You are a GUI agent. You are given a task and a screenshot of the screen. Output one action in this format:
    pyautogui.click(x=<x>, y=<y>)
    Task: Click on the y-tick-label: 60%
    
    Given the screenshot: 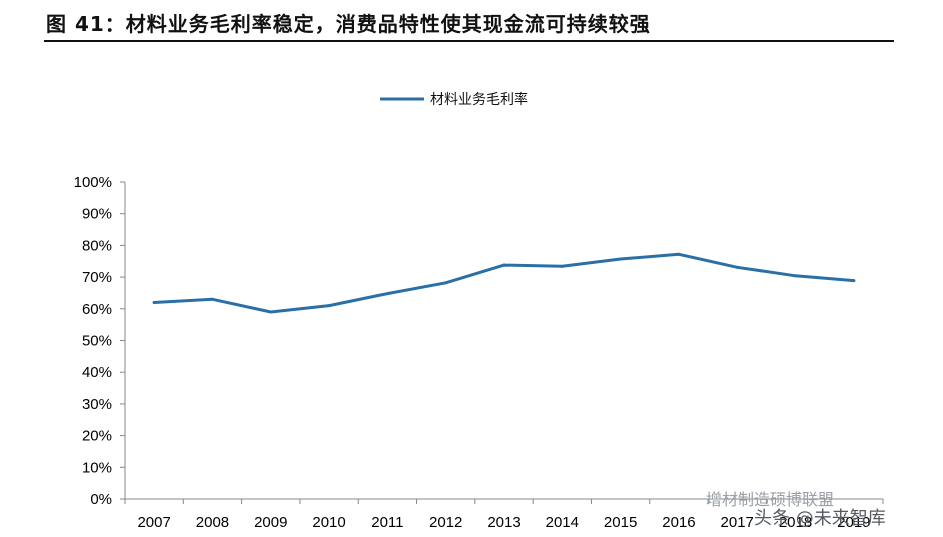 What is the action you would take?
    pyautogui.click(x=97, y=309)
    